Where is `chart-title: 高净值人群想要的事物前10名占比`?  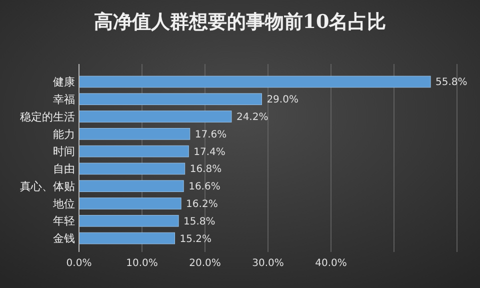
chart-title: 高净值人群想要的事物前10名占比 is located at coordinates (240, 22).